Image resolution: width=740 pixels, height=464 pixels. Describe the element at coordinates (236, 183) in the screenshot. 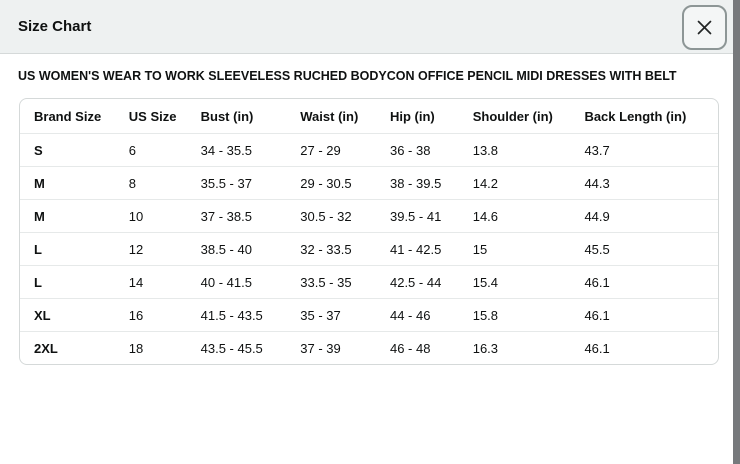

I see `table-cell: 35.5 - 37` at that location.